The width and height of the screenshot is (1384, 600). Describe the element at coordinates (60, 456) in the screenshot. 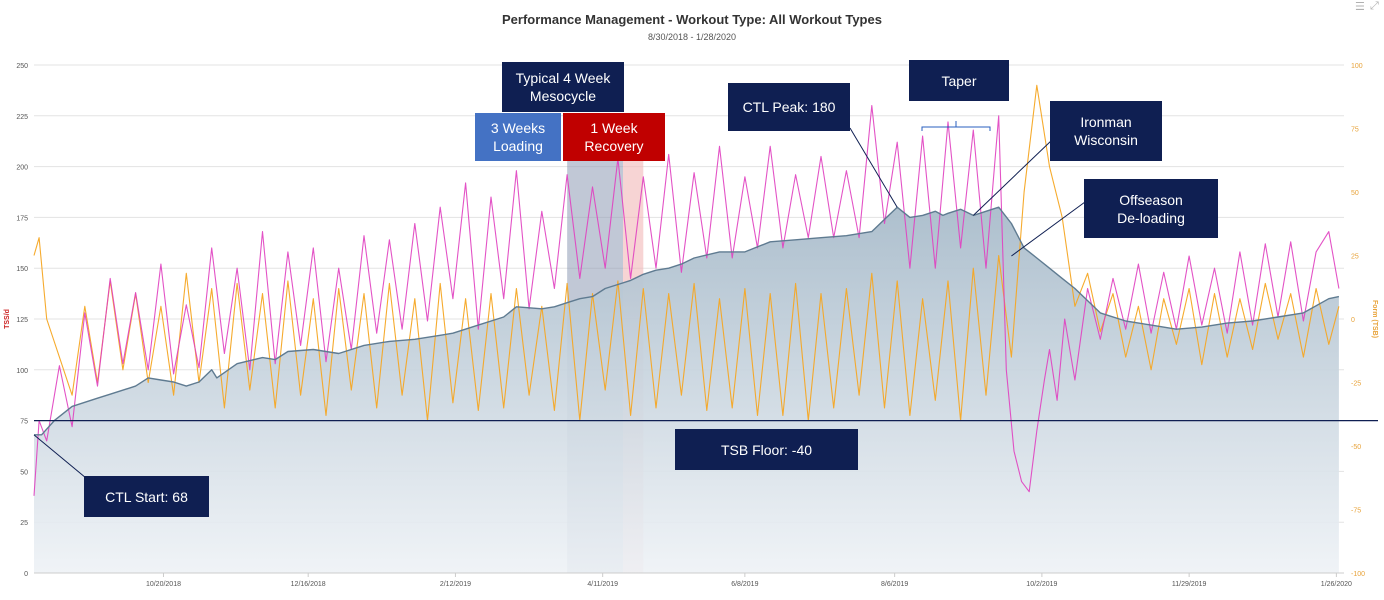

I see `connector-ctl-start` at that location.